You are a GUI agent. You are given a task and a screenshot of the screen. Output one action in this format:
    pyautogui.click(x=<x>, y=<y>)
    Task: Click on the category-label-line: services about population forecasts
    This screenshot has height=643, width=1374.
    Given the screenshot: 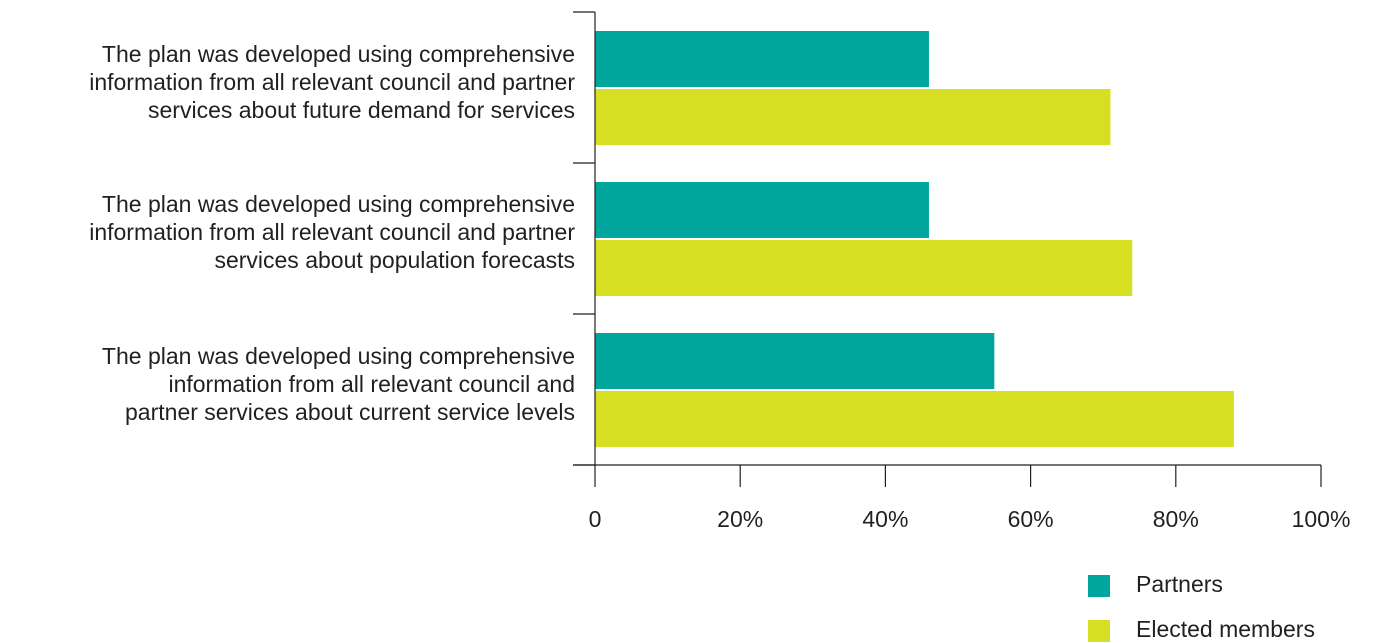 What is the action you would take?
    pyautogui.click(x=394, y=260)
    